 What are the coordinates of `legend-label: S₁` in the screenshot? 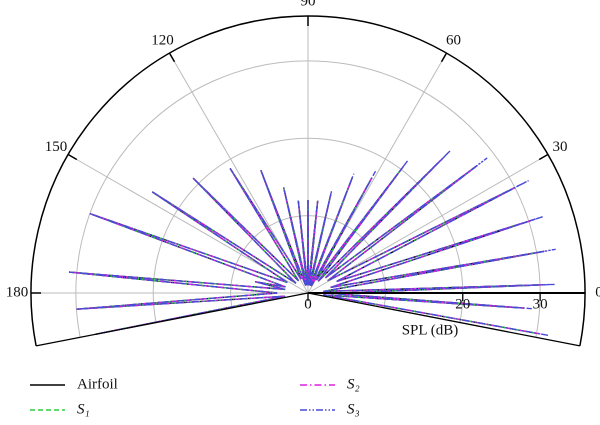 It's located at (83, 409).